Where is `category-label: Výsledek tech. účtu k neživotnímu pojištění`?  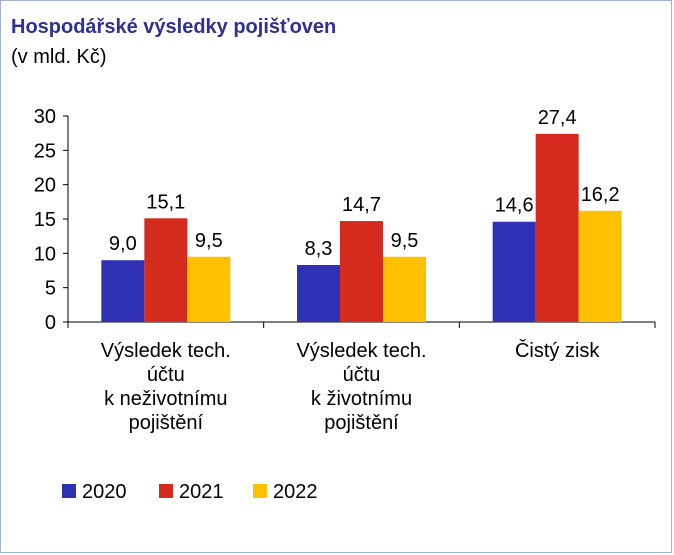
category-label: Výsledek tech. účtu k neživotnímu pojištění is located at coordinates (166, 387).